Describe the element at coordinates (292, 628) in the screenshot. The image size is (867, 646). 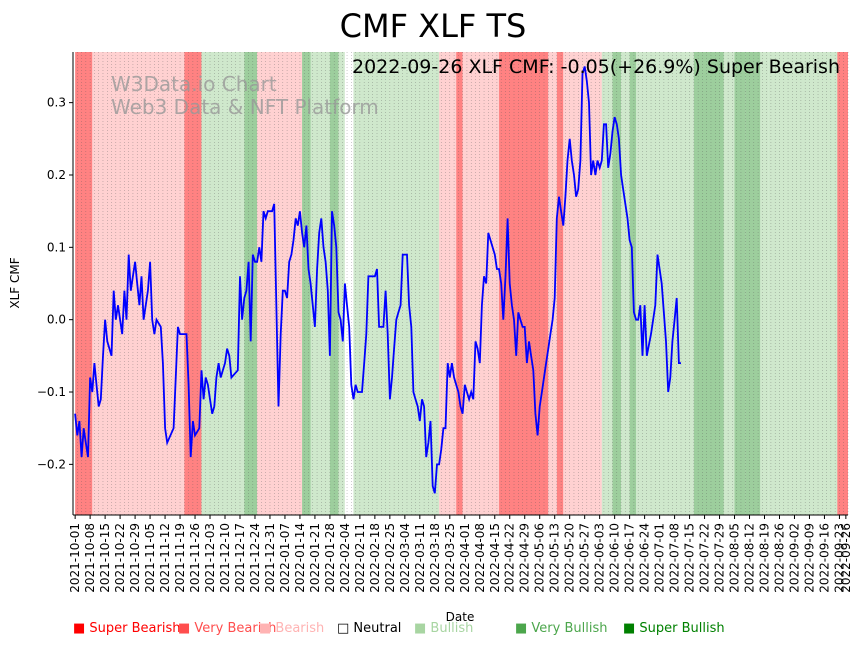
I see `legend-bearish: ■ Bearish` at that location.